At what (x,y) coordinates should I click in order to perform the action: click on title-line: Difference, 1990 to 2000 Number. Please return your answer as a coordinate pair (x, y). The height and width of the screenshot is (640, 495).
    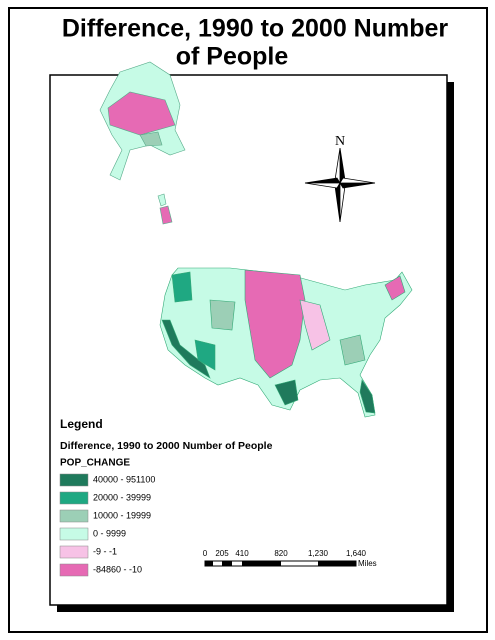
    Looking at the image, I should click on (255, 29).